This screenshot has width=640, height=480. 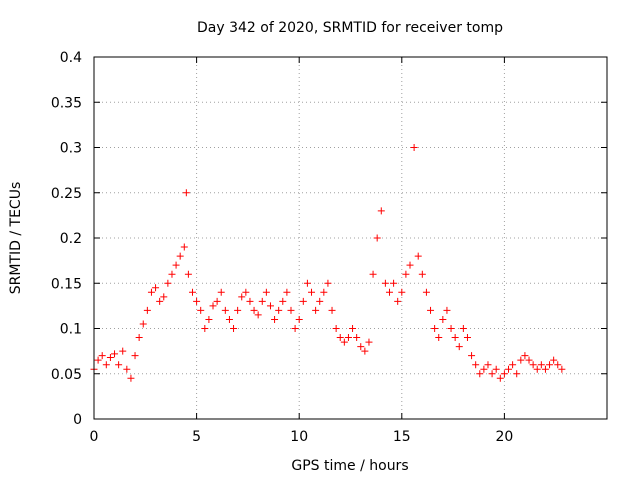 I want to click on x-tick-label: 10, so click(x=299, y=437).